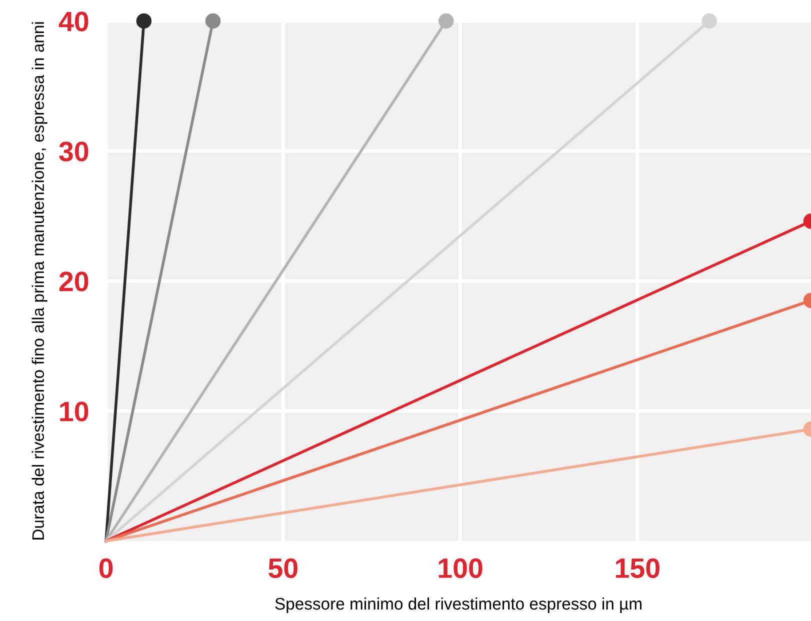  Describe the element at coordinates (458, 605) in the screenshot. I see `x-axis-title: Spessore minimo del rivestimento espresso in µm` at that location.